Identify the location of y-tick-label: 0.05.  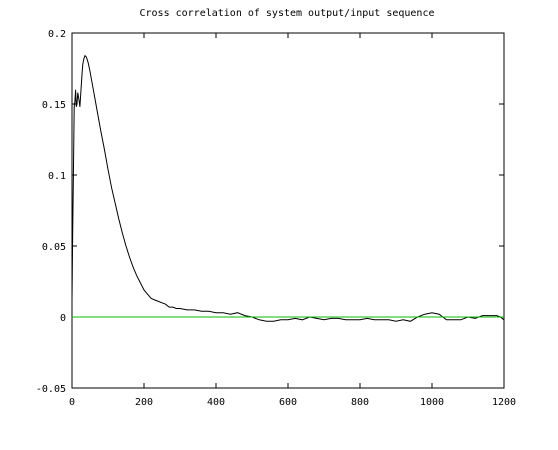
(54, 247).